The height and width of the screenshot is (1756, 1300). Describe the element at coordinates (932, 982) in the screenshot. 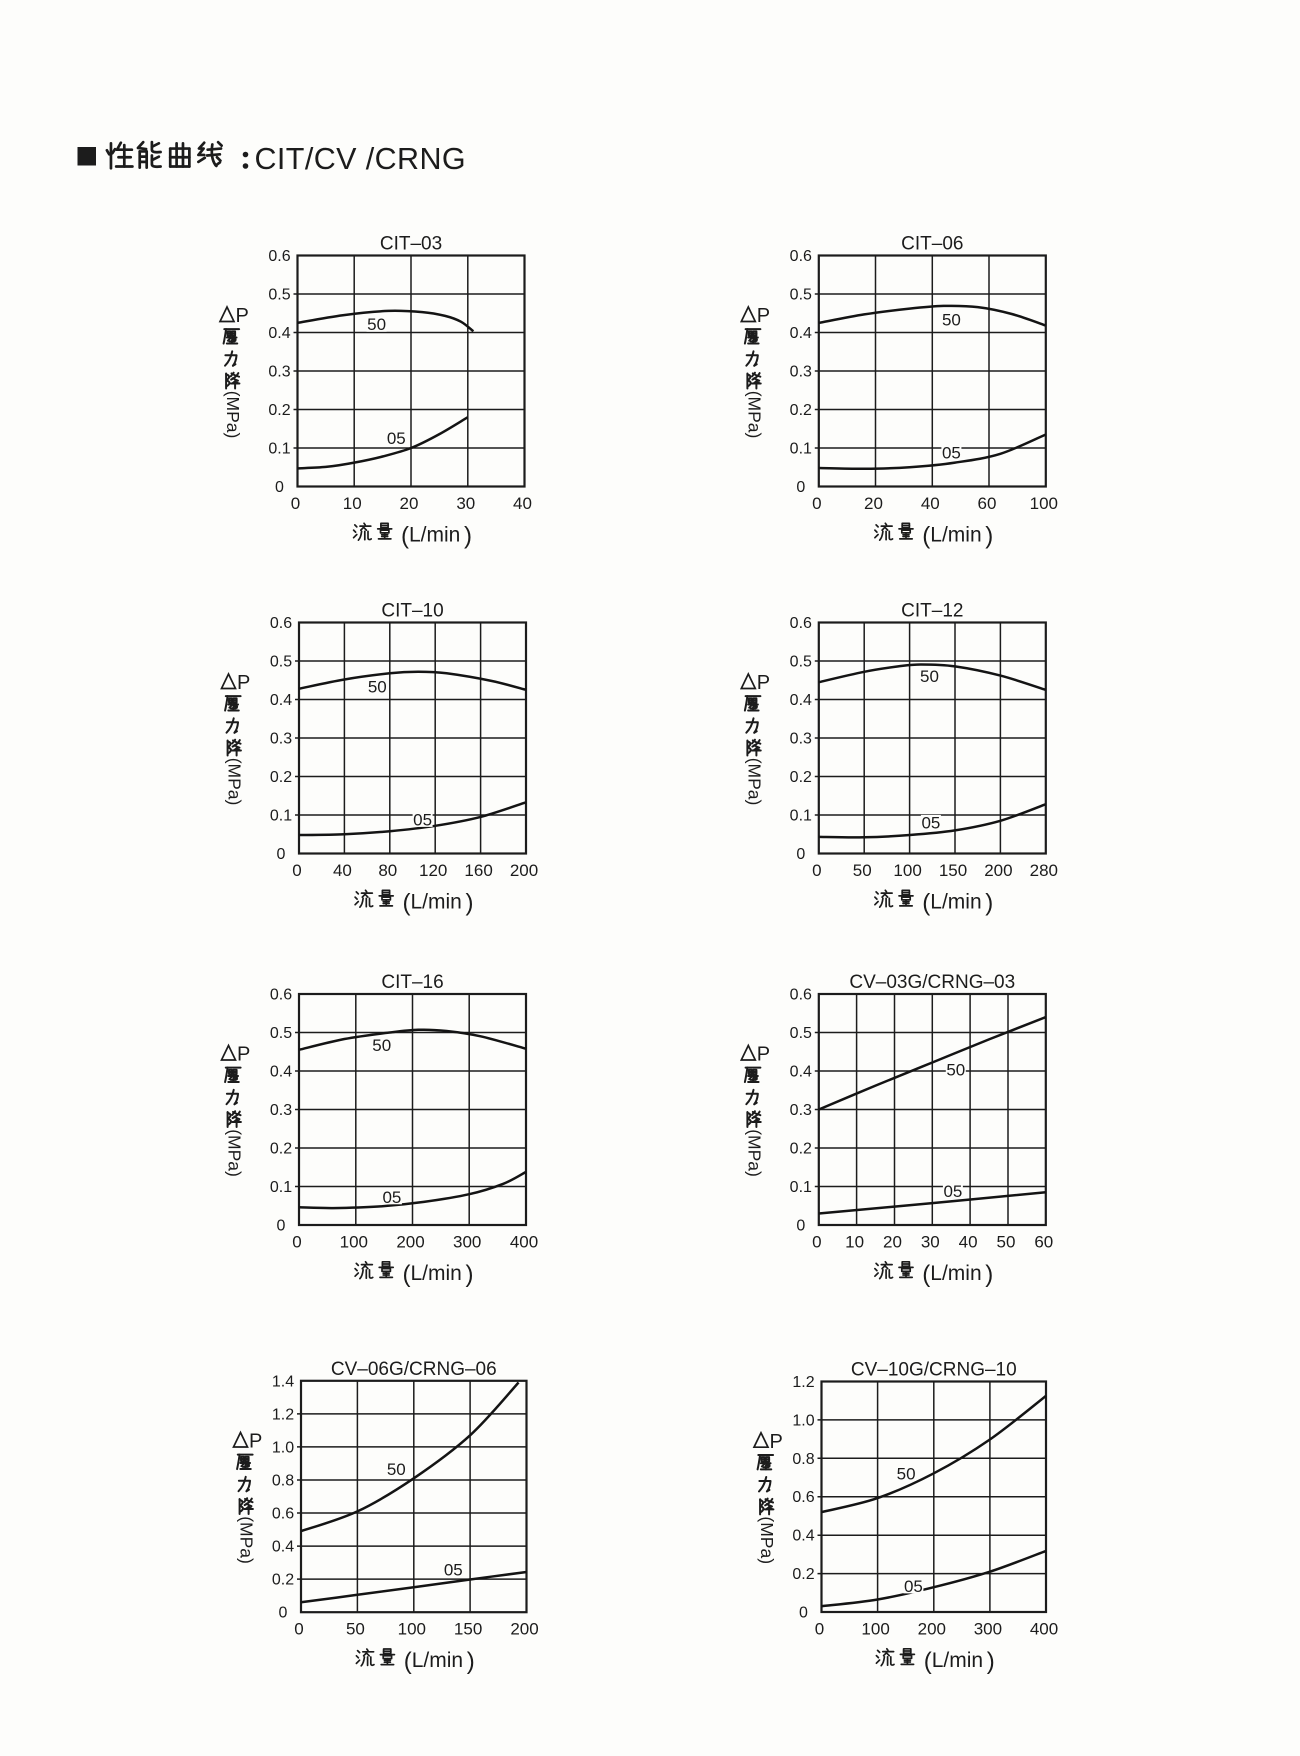

I see `svg-text: CV–03G/CRNG–03` at that location.